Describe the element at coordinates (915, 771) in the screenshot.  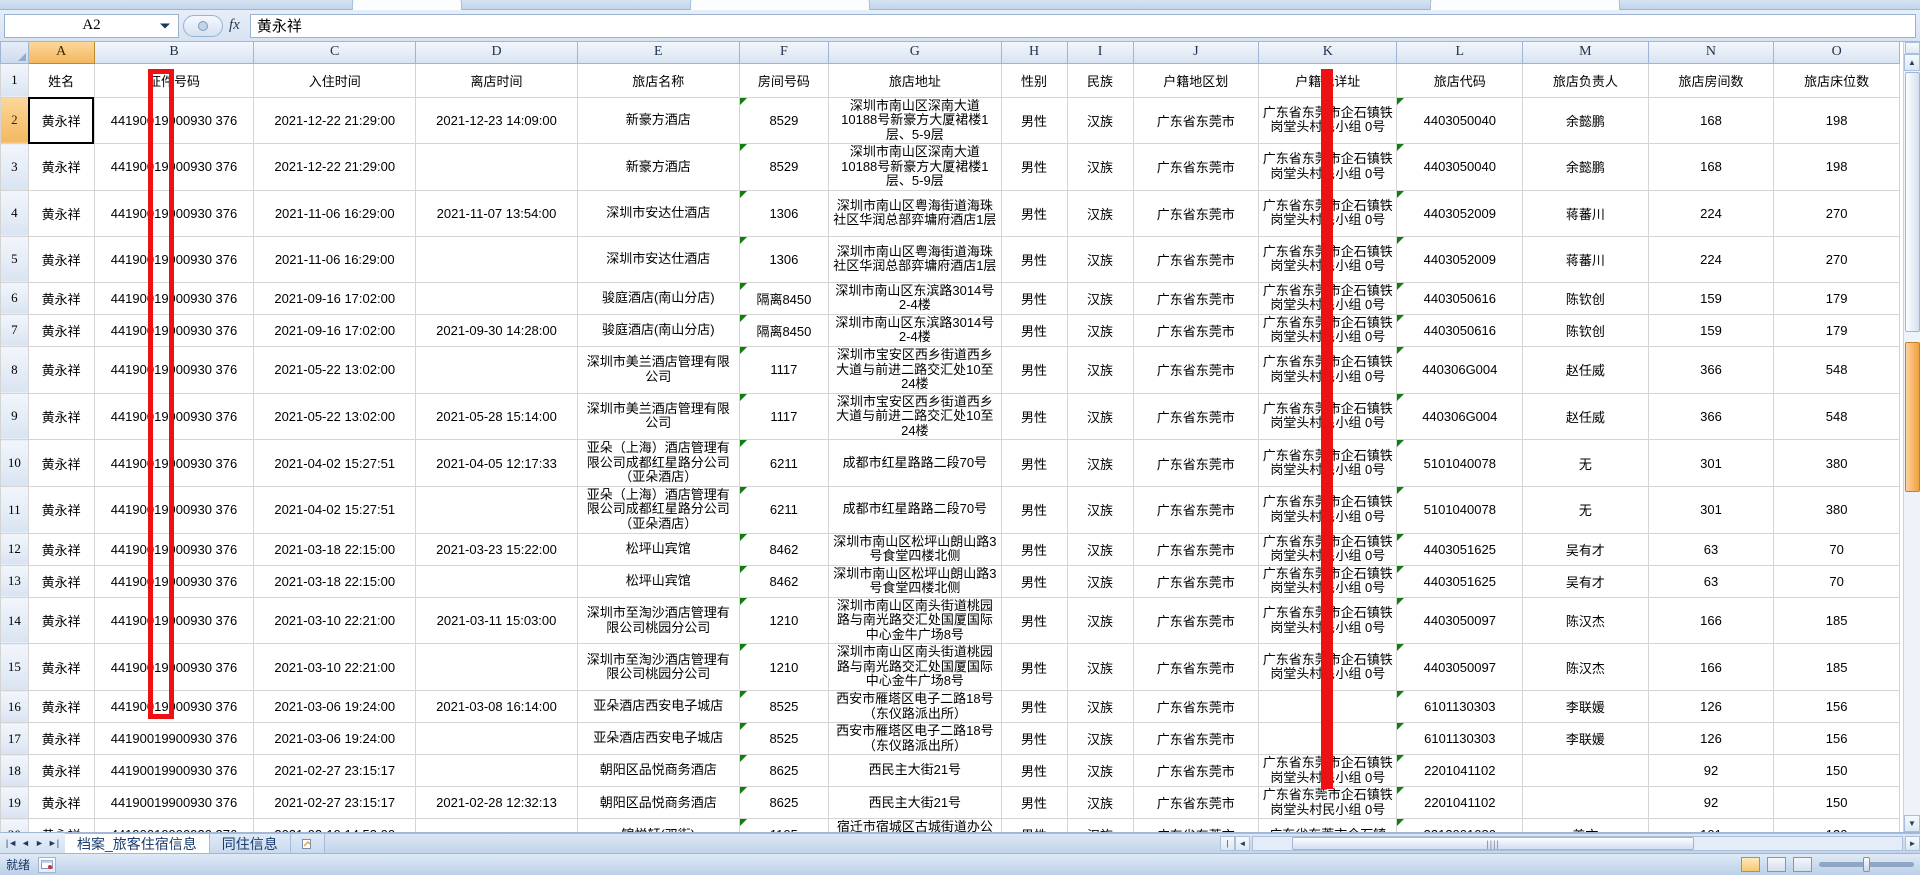
I see `cell-G18: 西民主大街21号` at that location.